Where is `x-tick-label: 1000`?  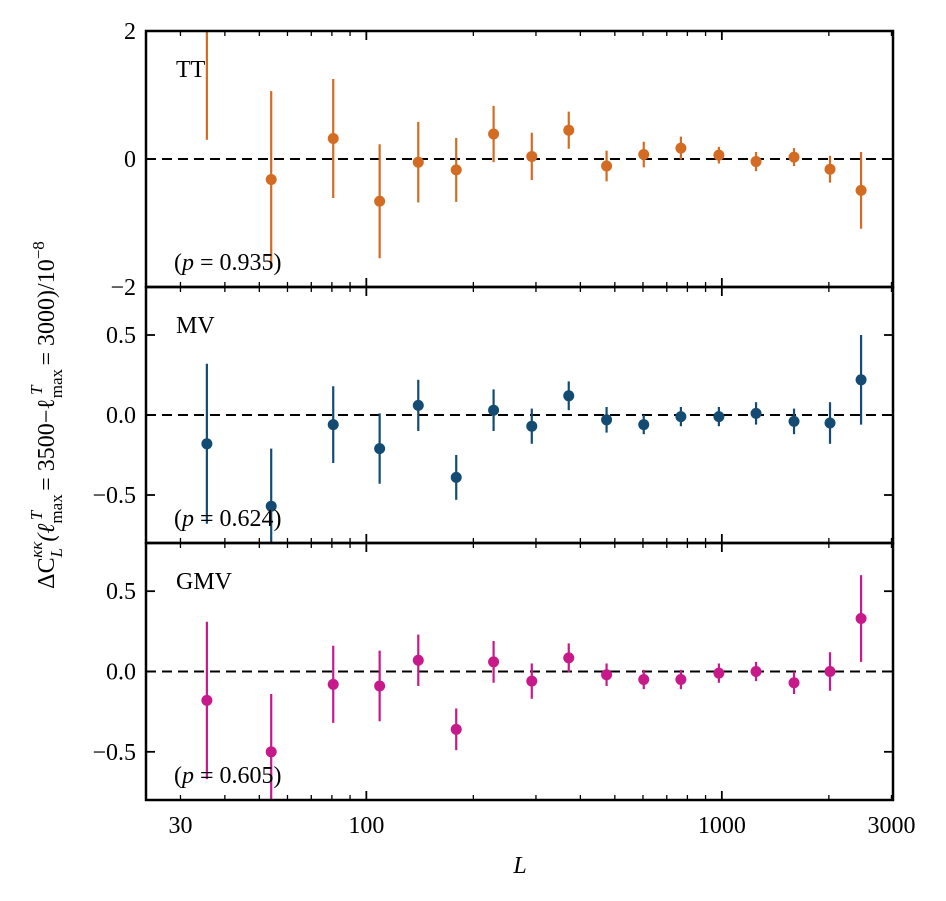 x-tick-label: 1000 is located at coordinates (722, 826).